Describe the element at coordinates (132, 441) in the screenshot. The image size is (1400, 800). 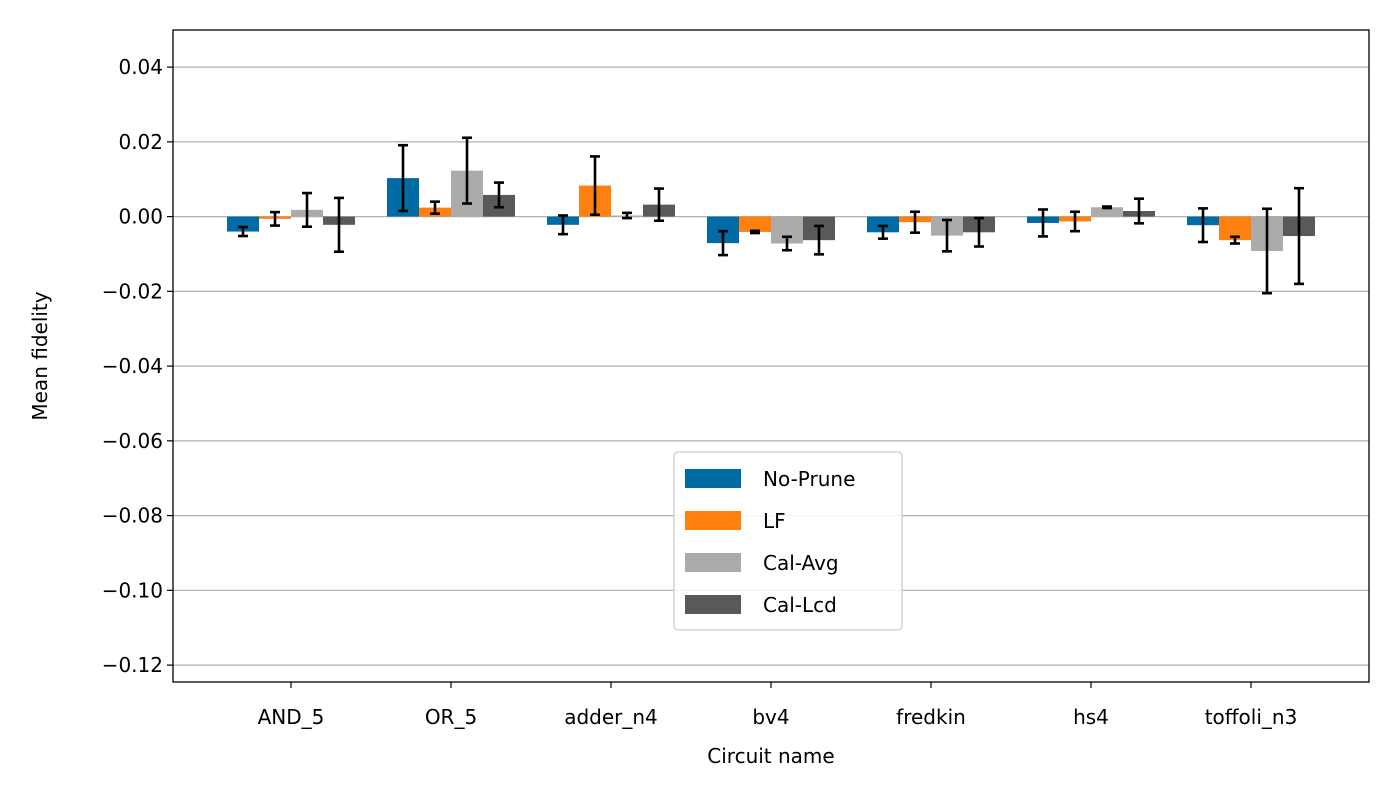
I see `y-tick-label: −0.06` at that location.